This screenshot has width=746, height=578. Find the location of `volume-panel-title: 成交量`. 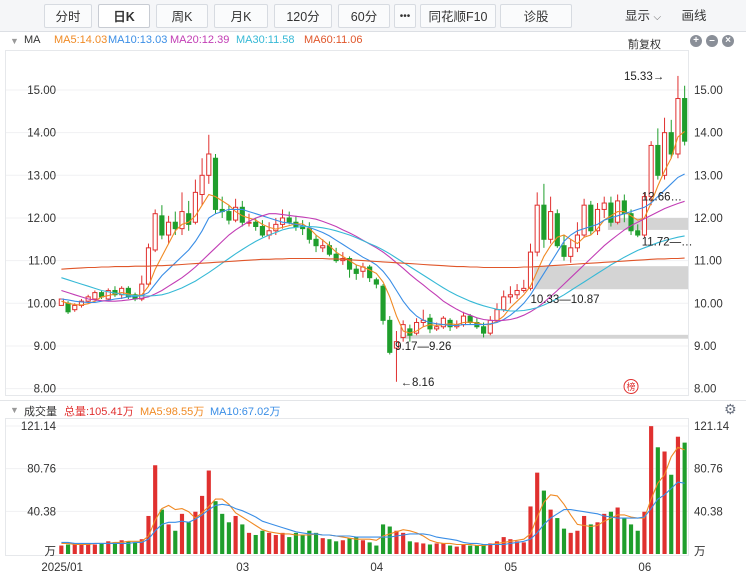

volume-panel-title: 成交量 is located at coordinates (40, 412).